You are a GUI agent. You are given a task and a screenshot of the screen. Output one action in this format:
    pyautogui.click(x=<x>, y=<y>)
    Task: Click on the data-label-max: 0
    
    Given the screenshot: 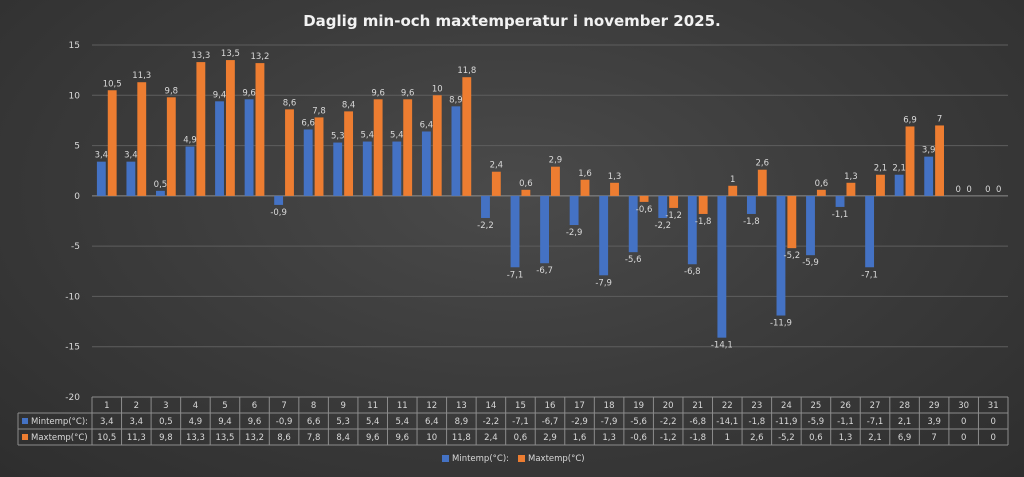 What is the action you would take?
    pyautogui.click(x=998, y=190)
    